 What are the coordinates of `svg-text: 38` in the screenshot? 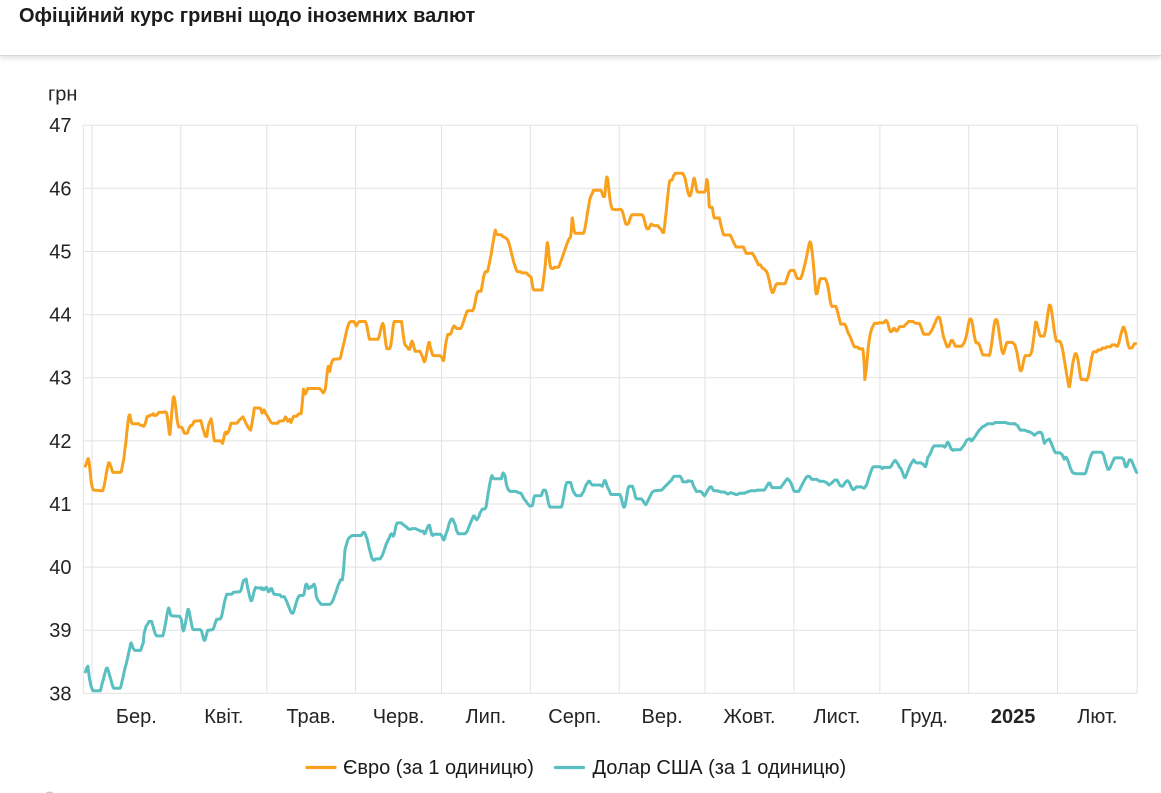 It's located at (60, 694).